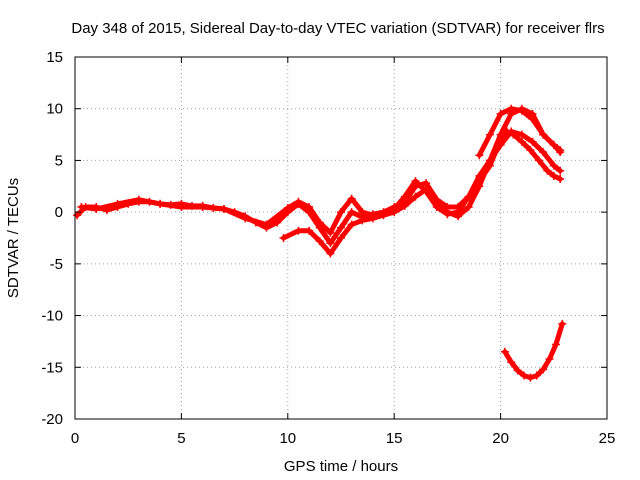 This screenshot has width=640, height=480. Describe the element at coordinates (533, 351) in the screenshot. I see `series-line` at that location.